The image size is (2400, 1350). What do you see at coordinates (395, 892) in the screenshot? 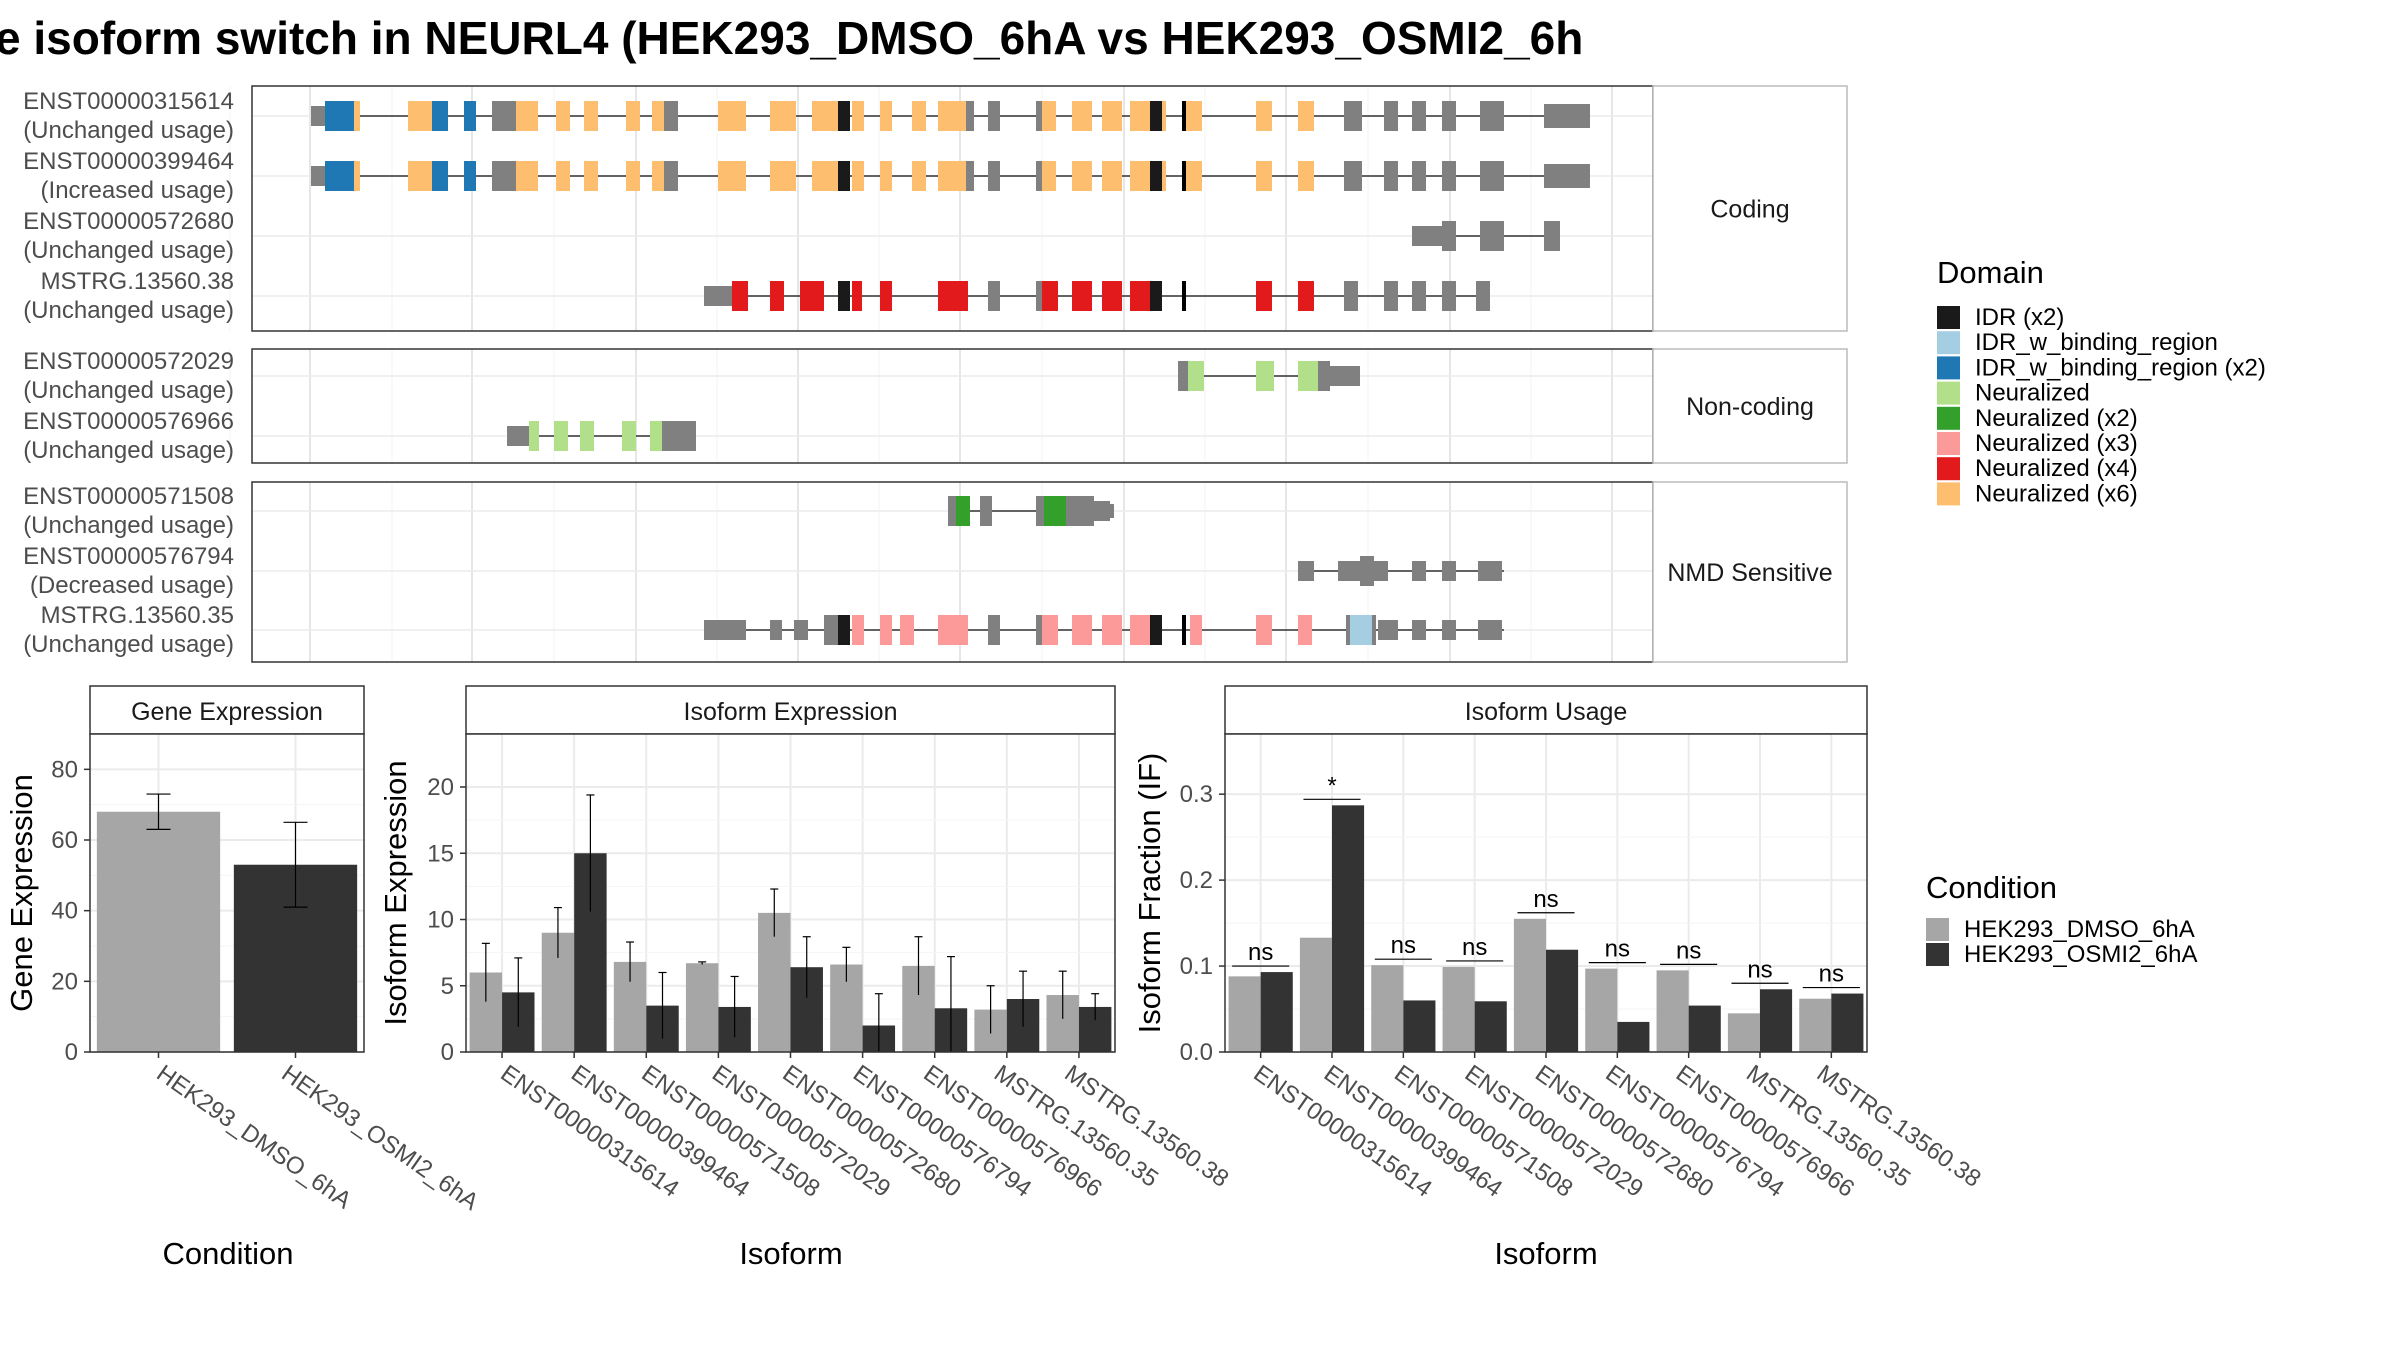
I see `y-axis-title: Isoform Expression` at bounding box center [395, 892].